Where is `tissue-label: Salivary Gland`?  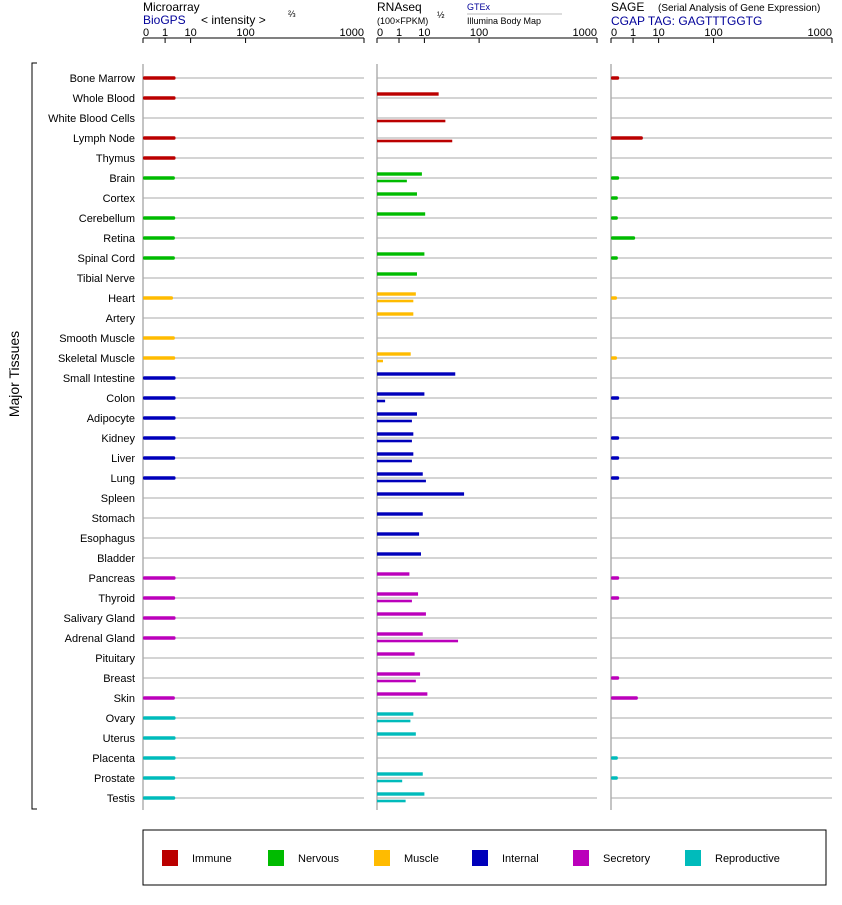 tissue-label: Salivary Gland is located at coordinates (99, 619).